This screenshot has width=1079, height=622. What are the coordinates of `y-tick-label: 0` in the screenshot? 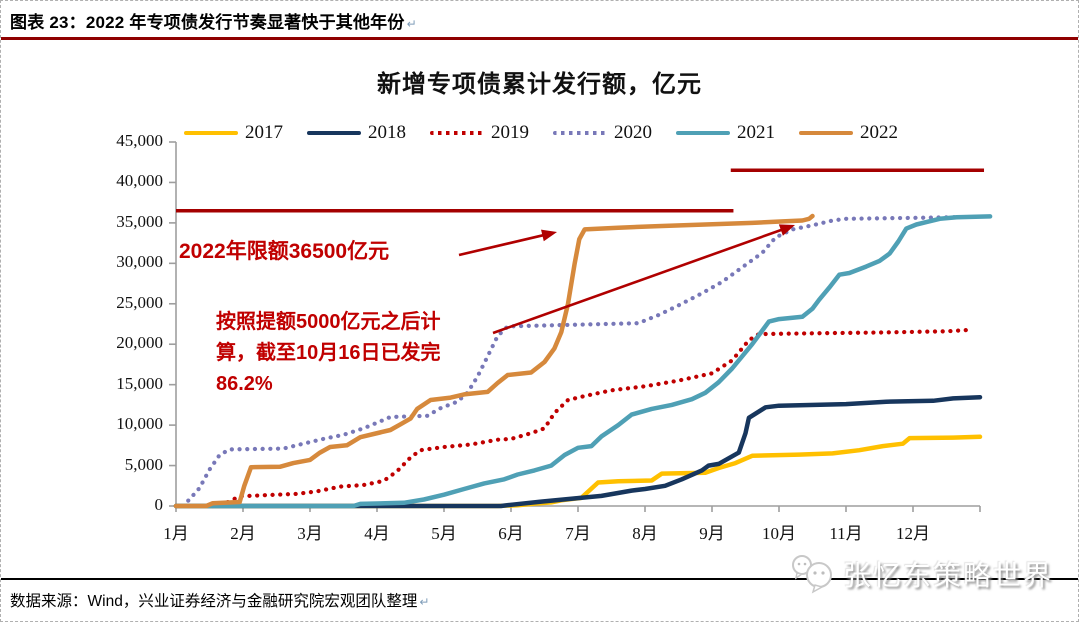 It's located at (159, 504).